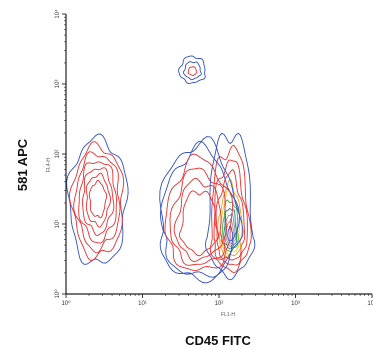  I want to click on x-tick-label: 10⁰, so click(66, 303).